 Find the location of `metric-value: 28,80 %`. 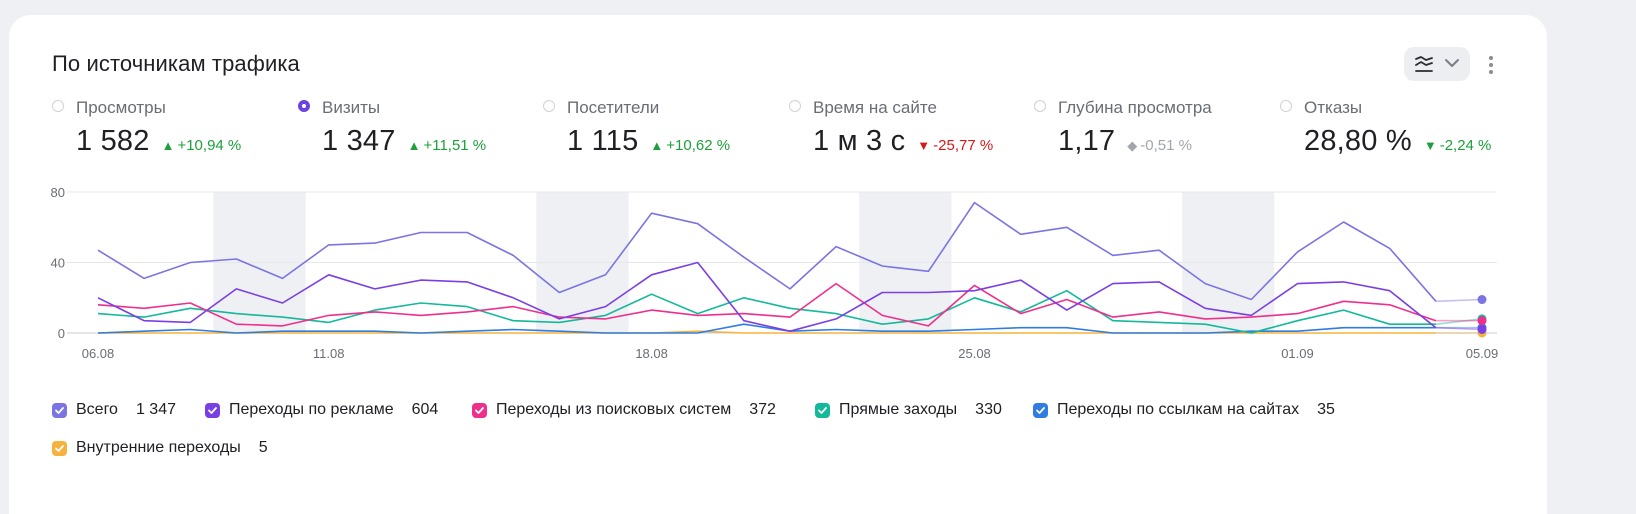

metric-value: 28,80 % is located at coordinates (1358, 141).